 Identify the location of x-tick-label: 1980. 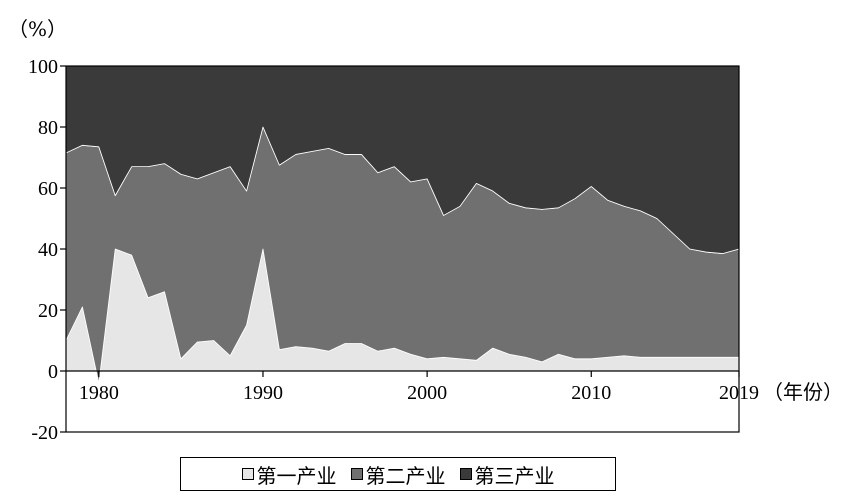
(99, 393).